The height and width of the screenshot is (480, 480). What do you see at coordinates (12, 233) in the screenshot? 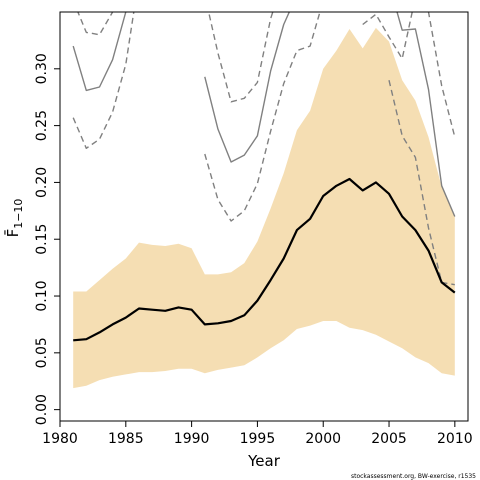
I see `y-axis-title-main: F̄` at bounding box center [12, 233].